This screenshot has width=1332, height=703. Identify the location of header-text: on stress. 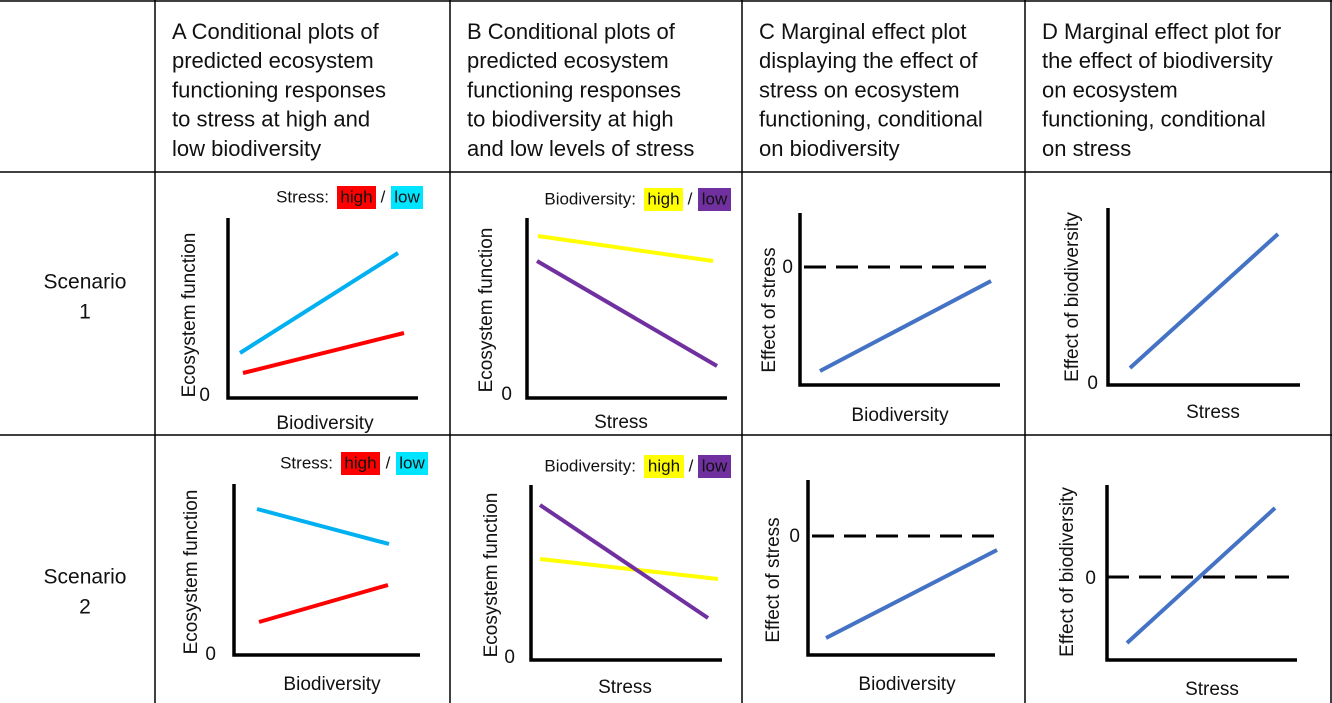
(1086, 148).